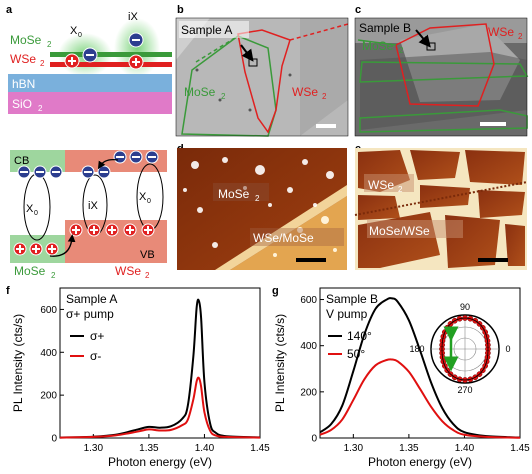  I want to click on panel-b: b Sample A MoSe 2 WSe 2, so click(262, 70).